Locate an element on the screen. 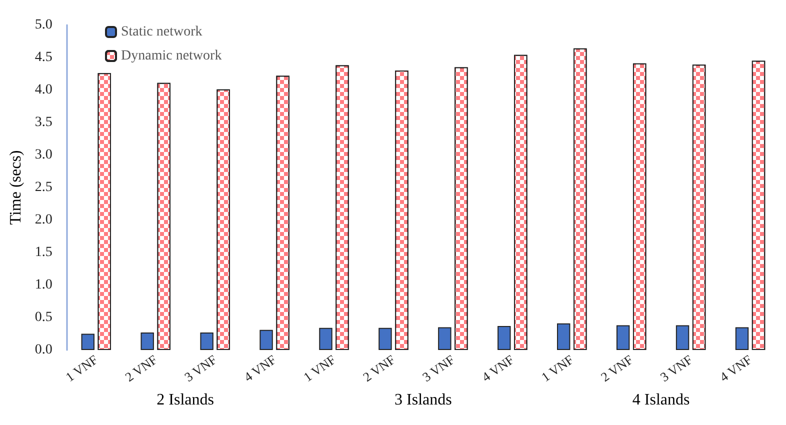 The height and width of the screenshot is (425, 786). text: 3 Islands is located at coordinates (423, 400).